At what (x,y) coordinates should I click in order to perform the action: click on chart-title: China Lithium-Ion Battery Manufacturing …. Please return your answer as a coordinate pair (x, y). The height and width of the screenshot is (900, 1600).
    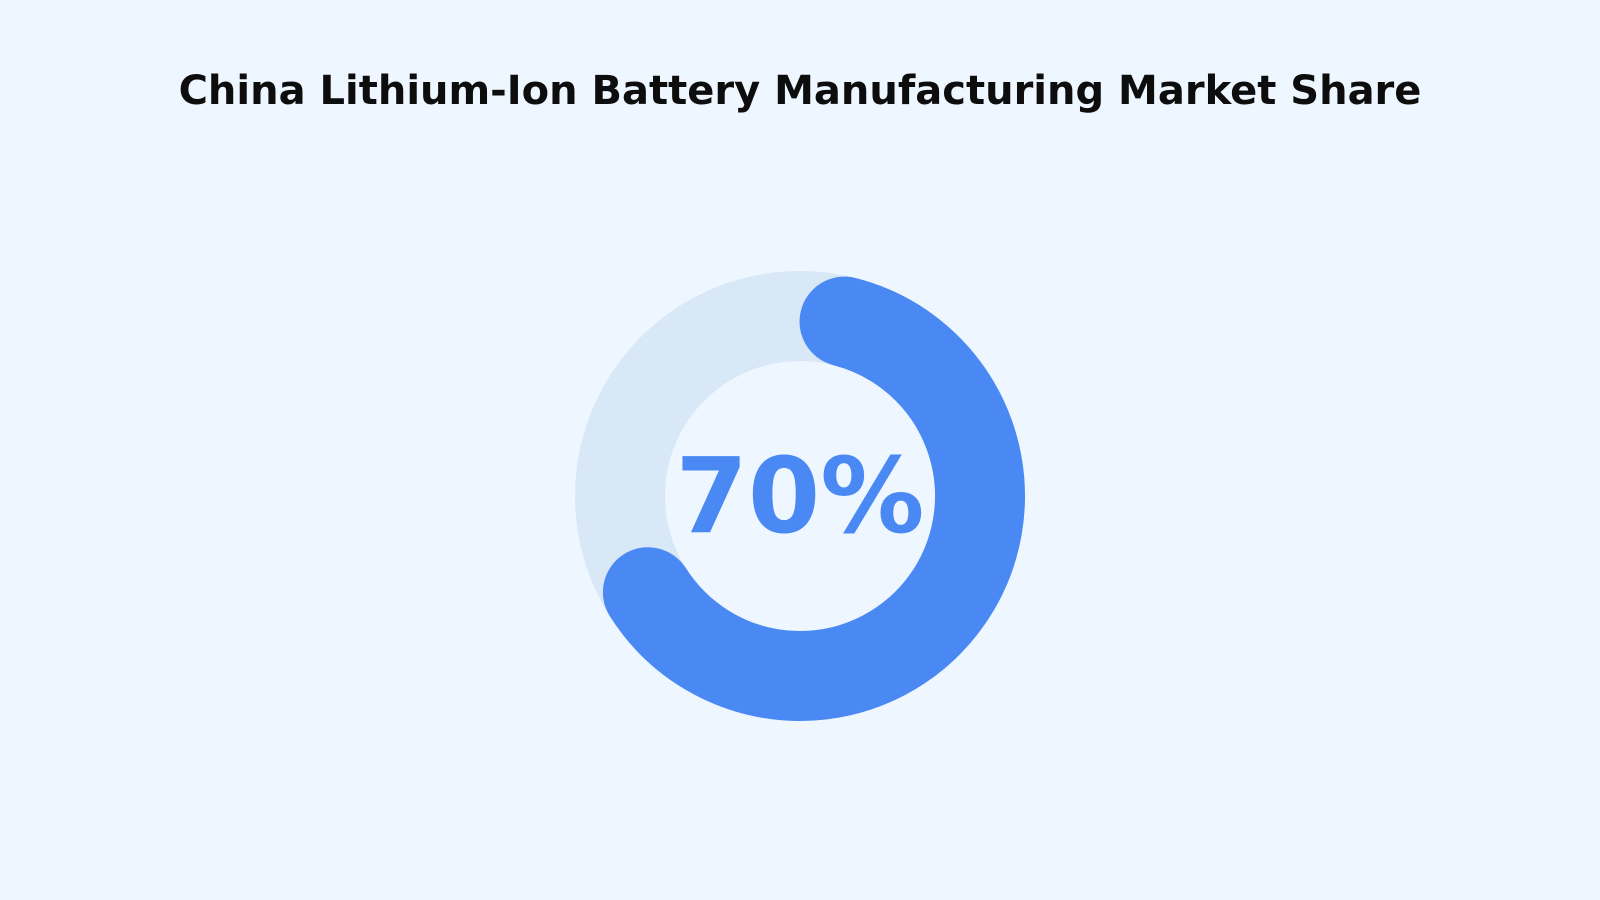
    Looking at the image, I should click on (800, 91).